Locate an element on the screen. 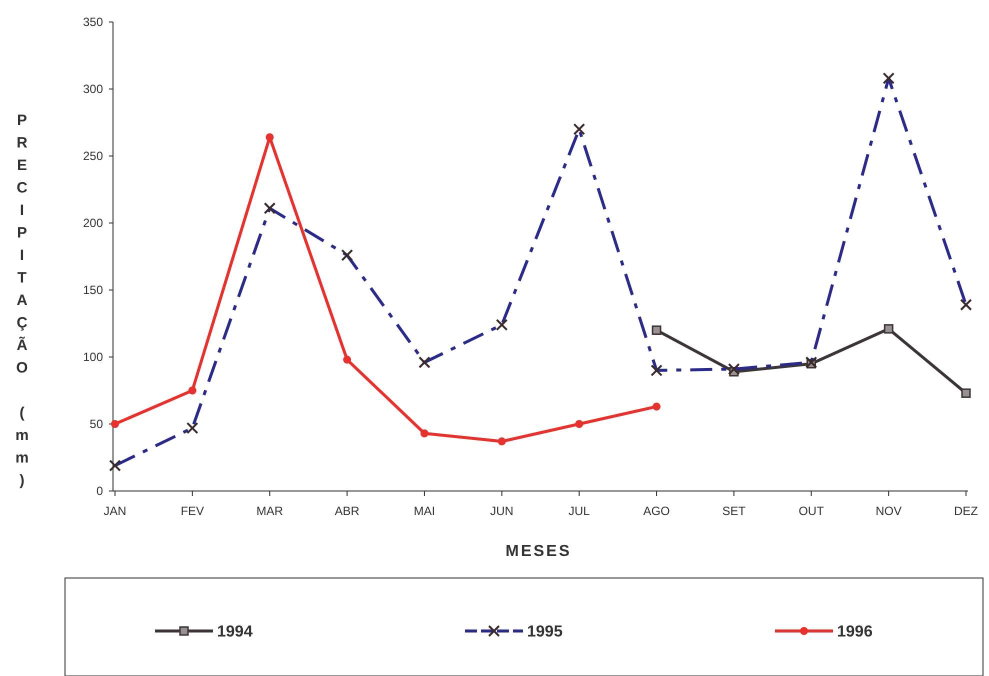 The width and height of the screenshot is (989, 676). y-tick-label: 350 is located at coordinates (93, 22).